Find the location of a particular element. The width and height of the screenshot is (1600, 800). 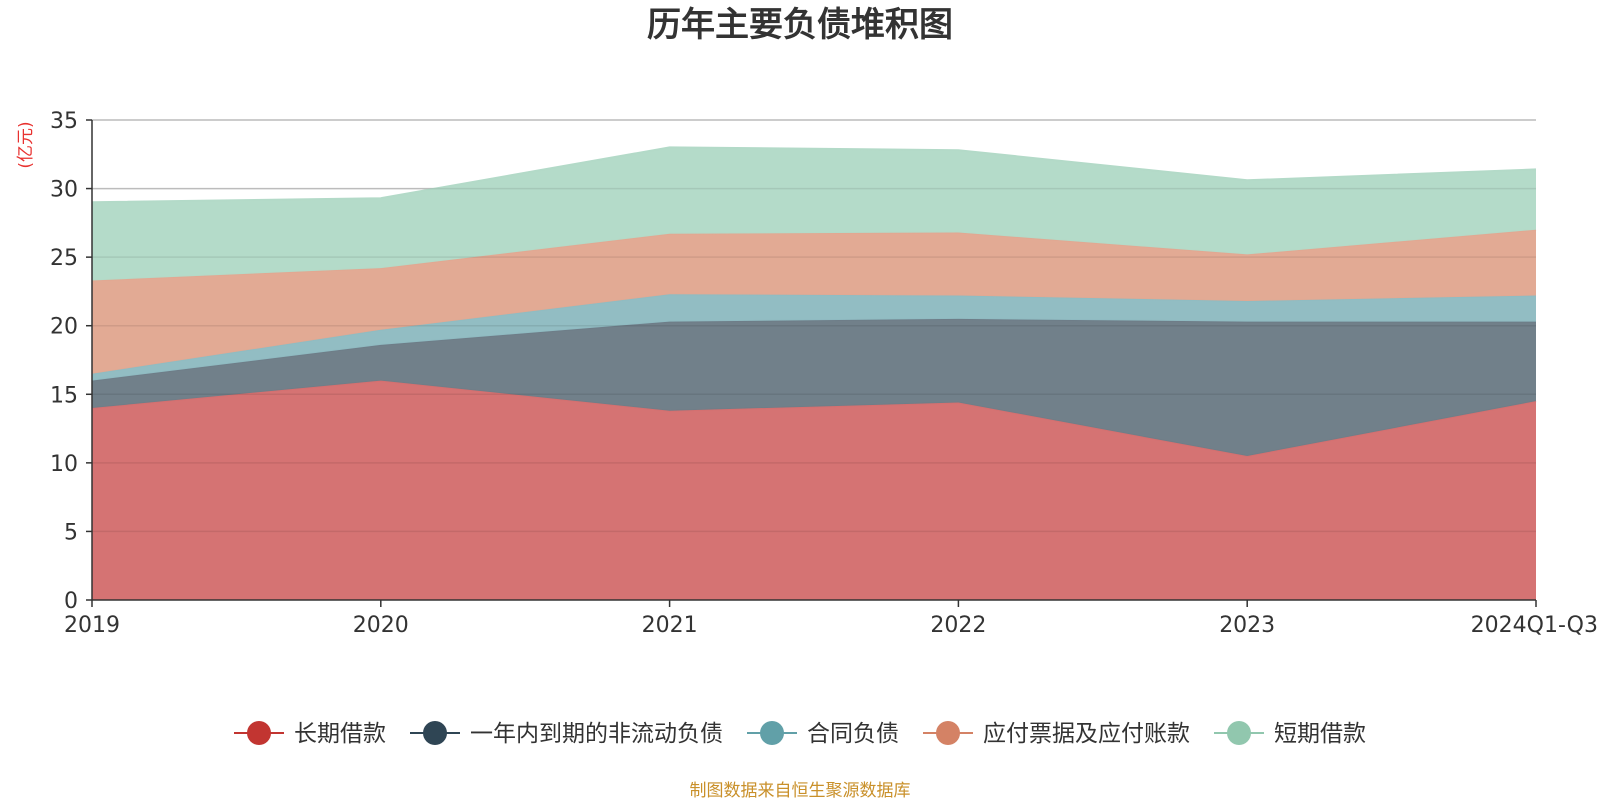

y-tick-label-5: 5 is located at coordinates (71, 532).